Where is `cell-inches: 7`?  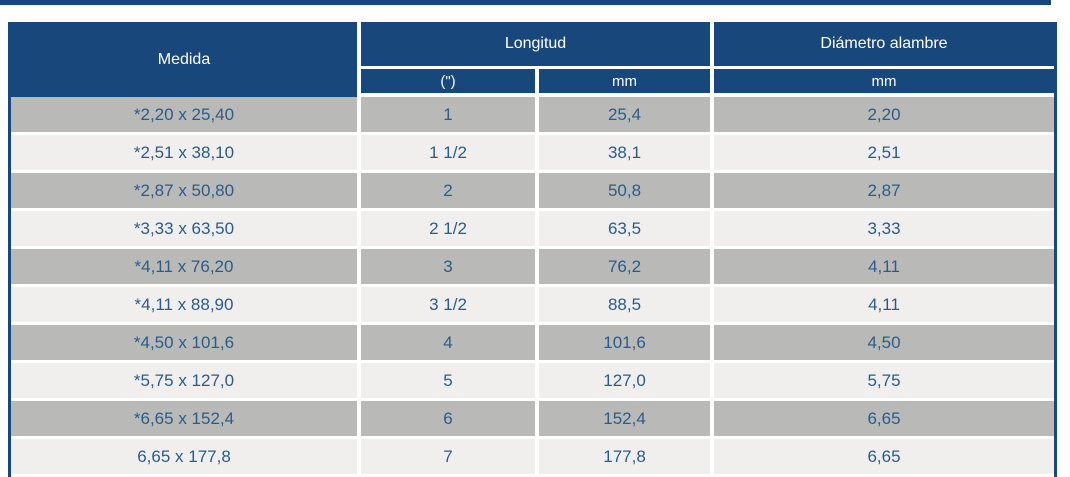
cell-inches: 7 is located at coordinates (446, 458).